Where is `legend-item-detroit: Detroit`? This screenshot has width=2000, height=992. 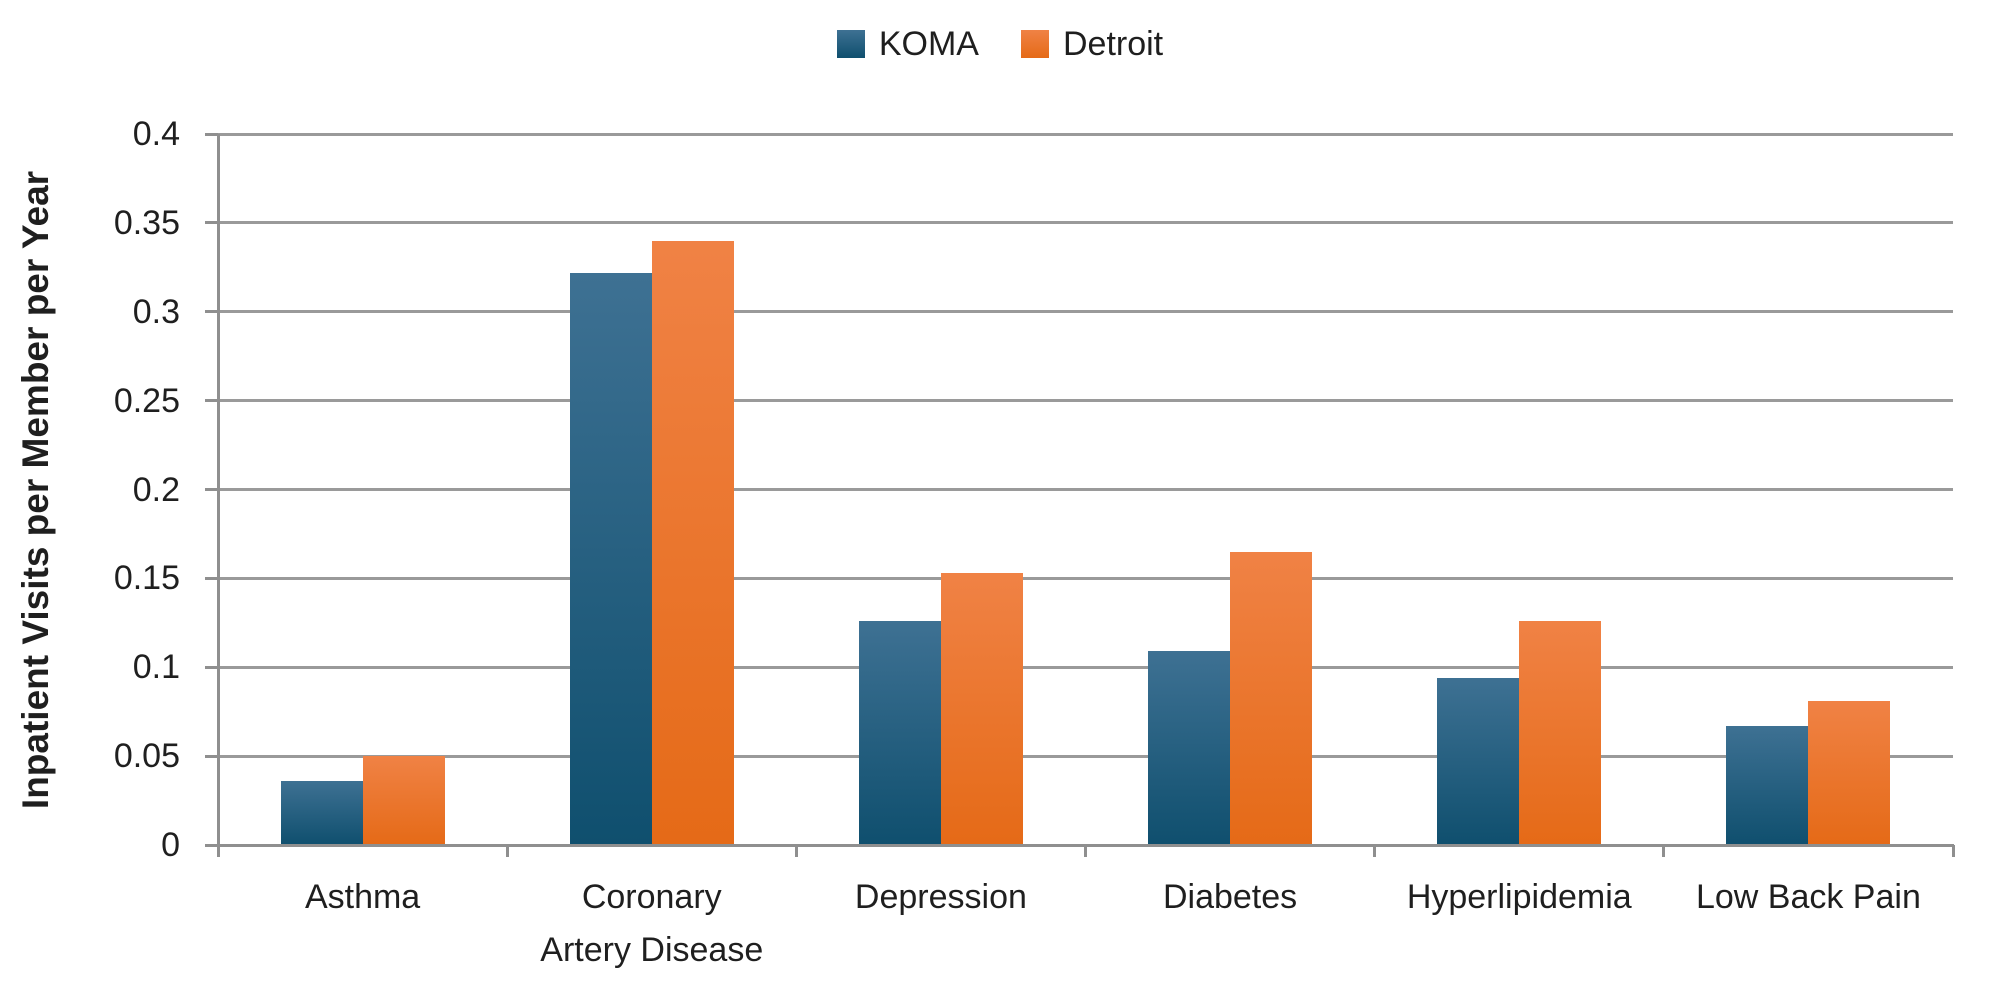
legend-item-detroit: Detroit is located at coordinates (1092, 44).